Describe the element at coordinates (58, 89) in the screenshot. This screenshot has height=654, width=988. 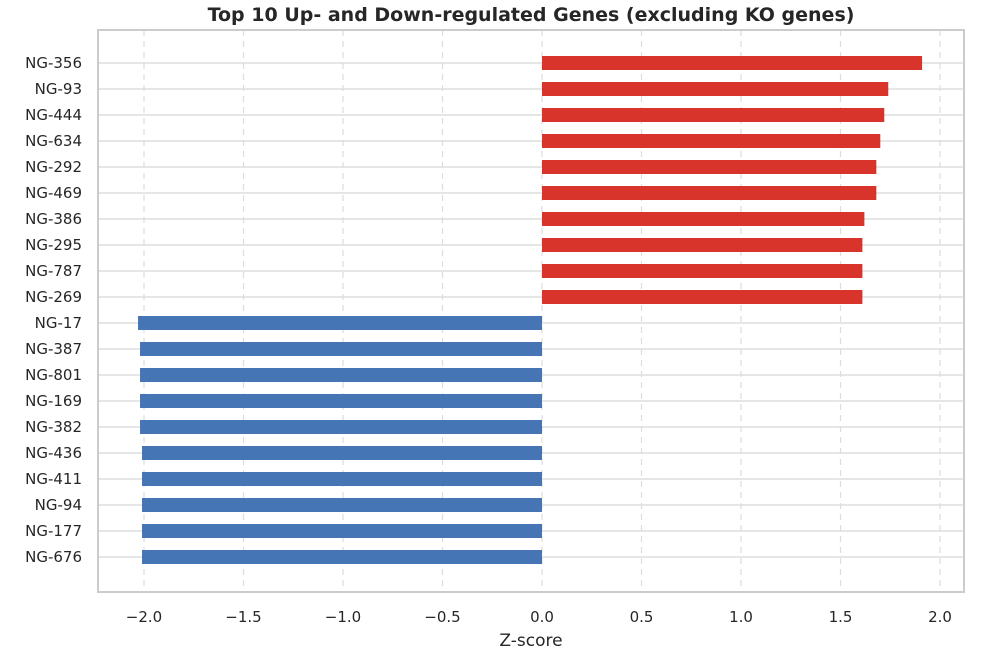
I see `y-tick-label: NG-93` at that location.